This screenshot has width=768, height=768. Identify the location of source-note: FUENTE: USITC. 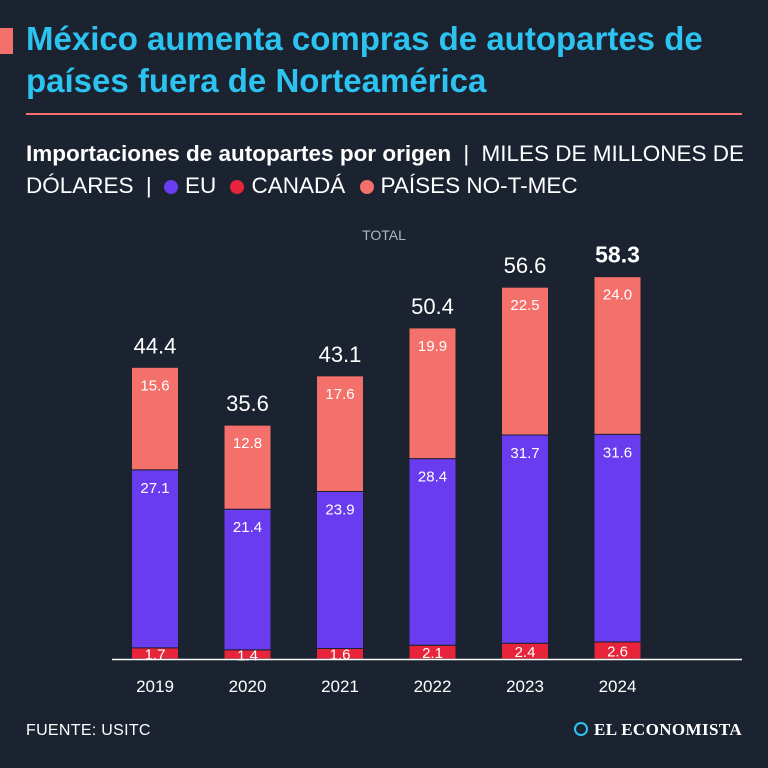
(88, 730).